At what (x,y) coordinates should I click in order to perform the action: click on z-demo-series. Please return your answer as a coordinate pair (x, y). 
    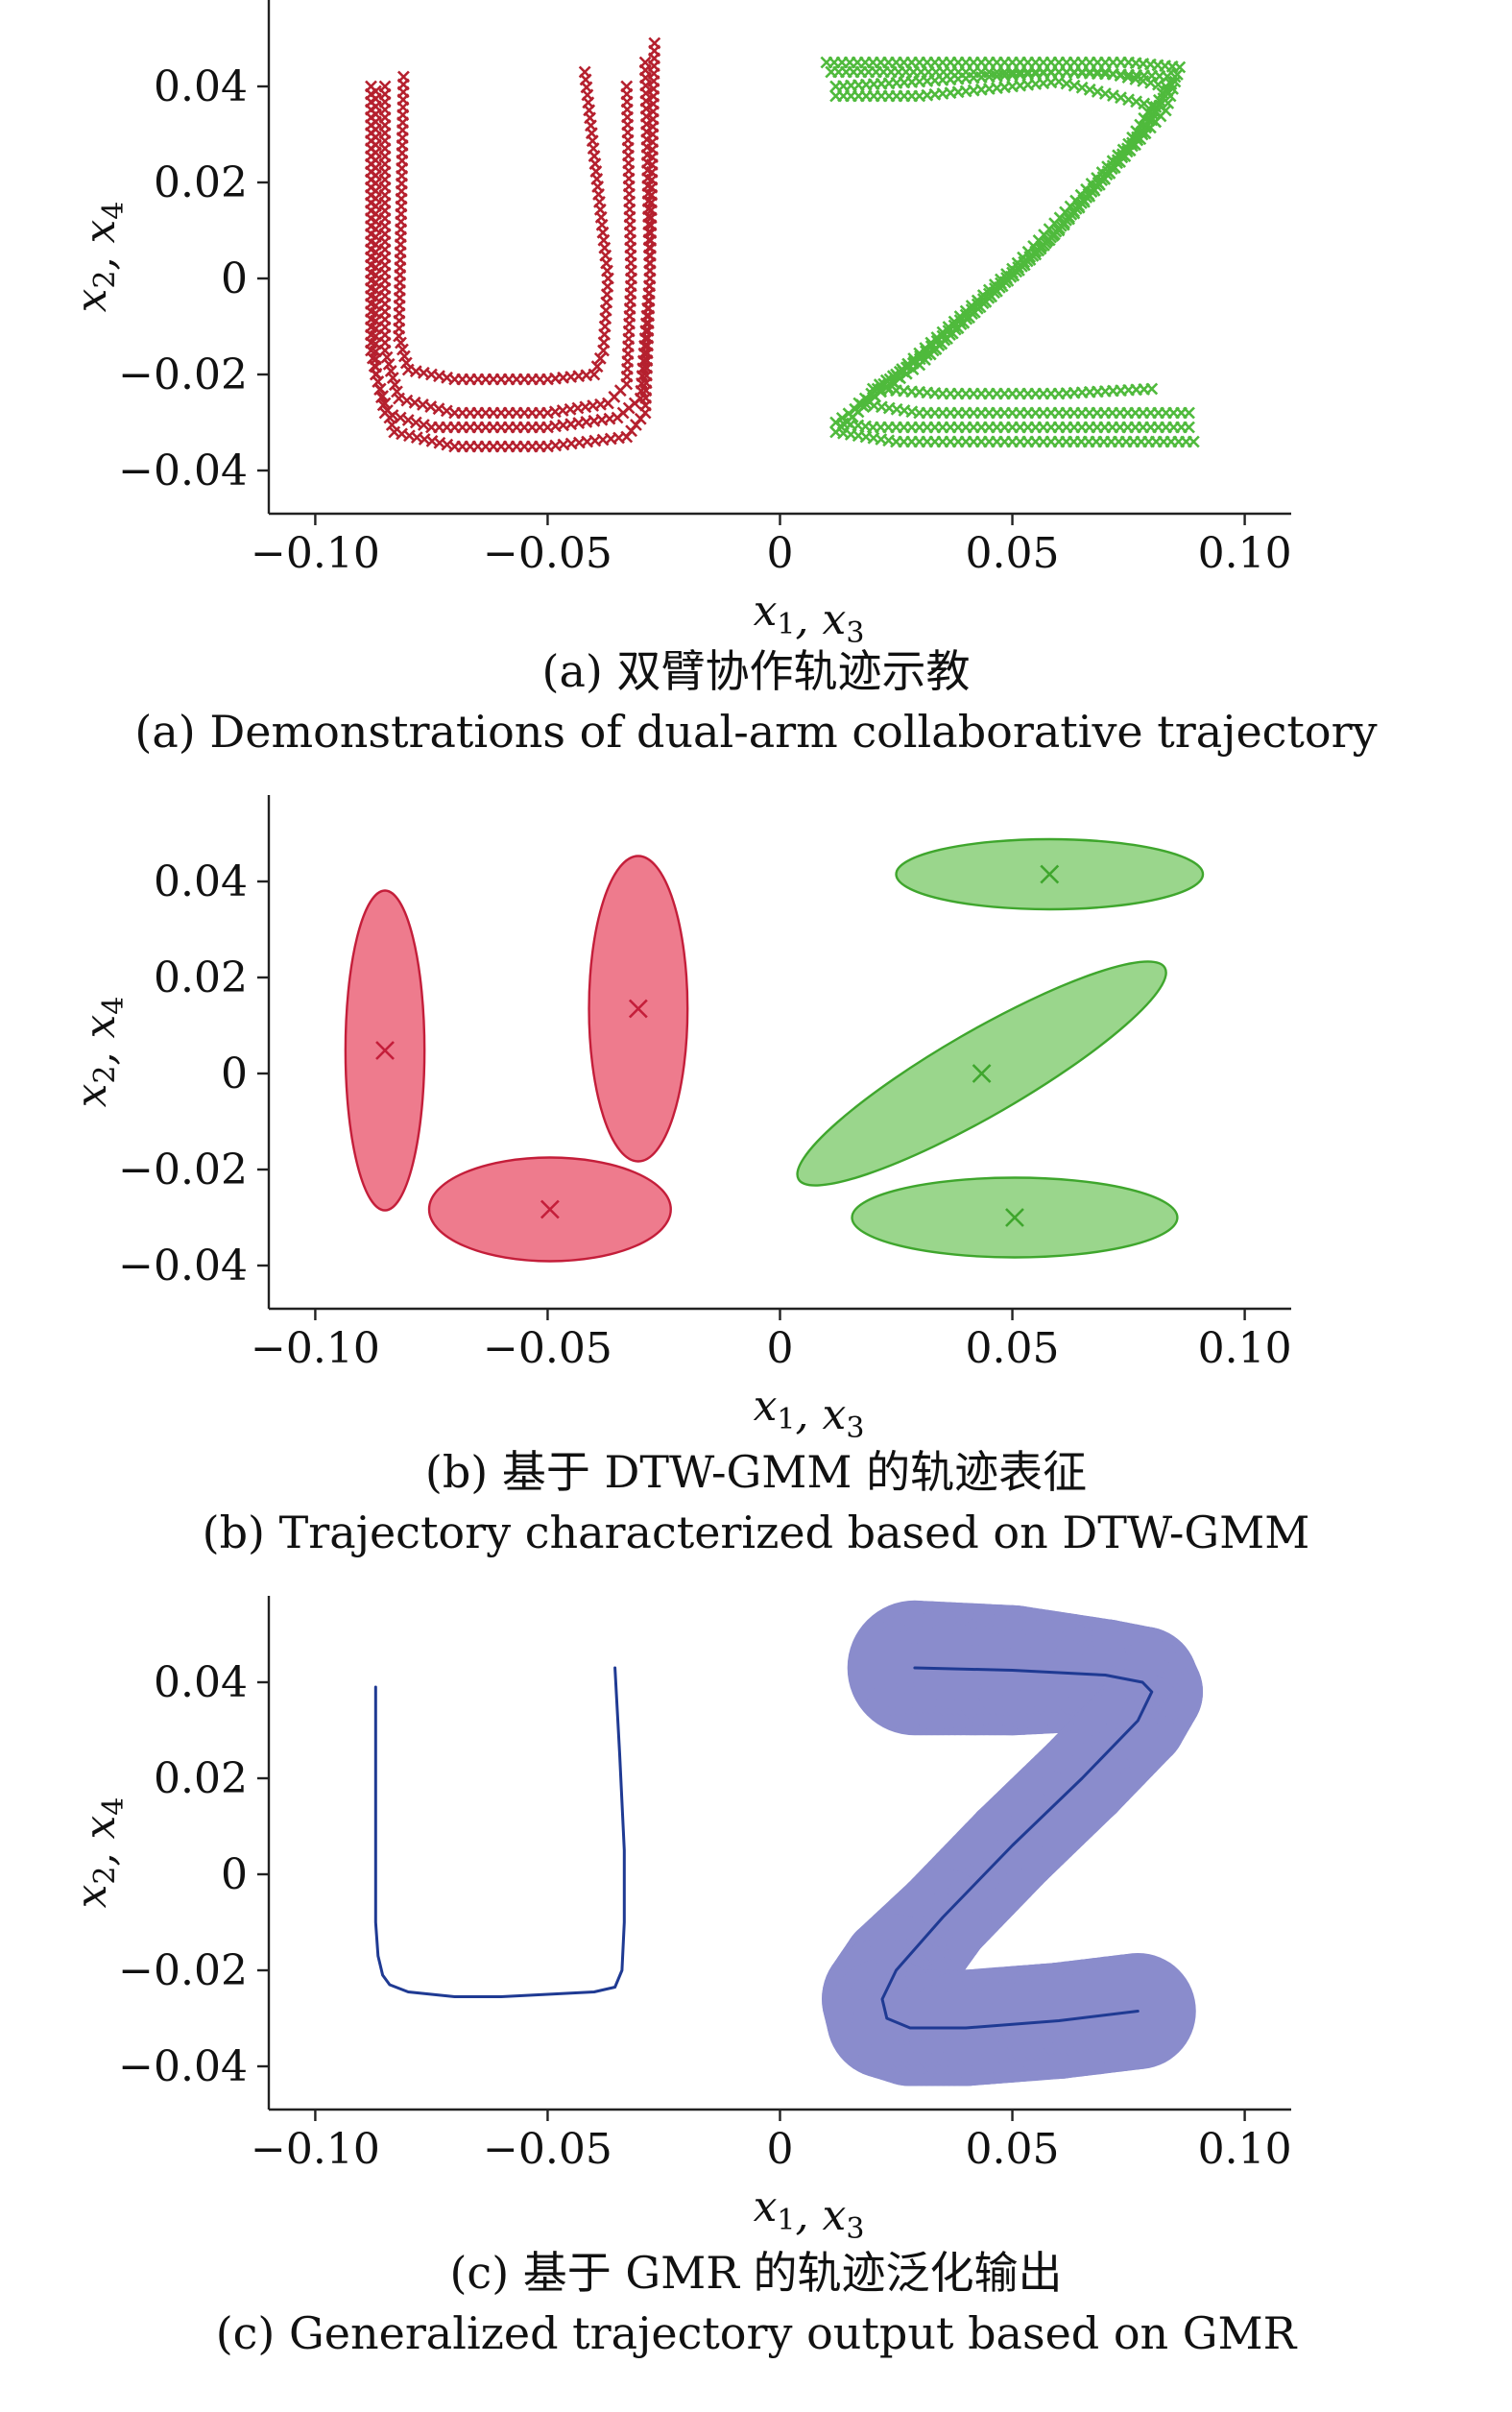
    Looking at the image, I should click on (1010, 252).